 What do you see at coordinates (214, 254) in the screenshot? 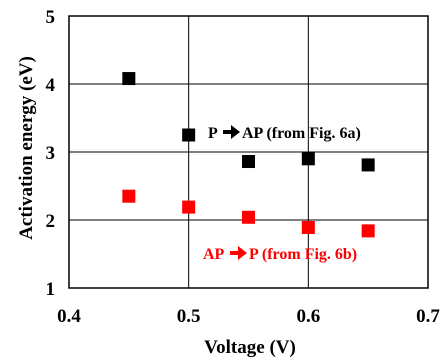
I see `annotation-ap-to-p-pre: AP` at bounding box center [214, 254].